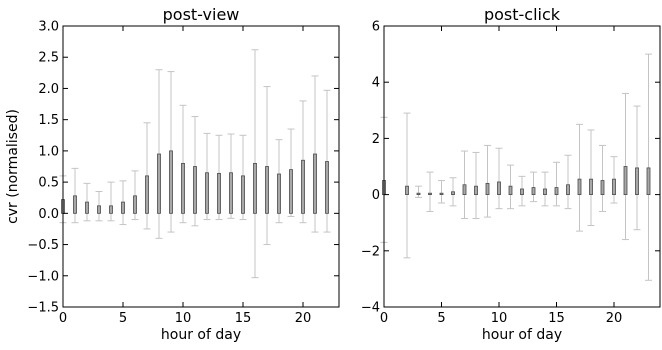  What do you see at coordinates (370, 308) in the screenshot?
I see `y-tick-label: −4` at bounding box center [370, 308].